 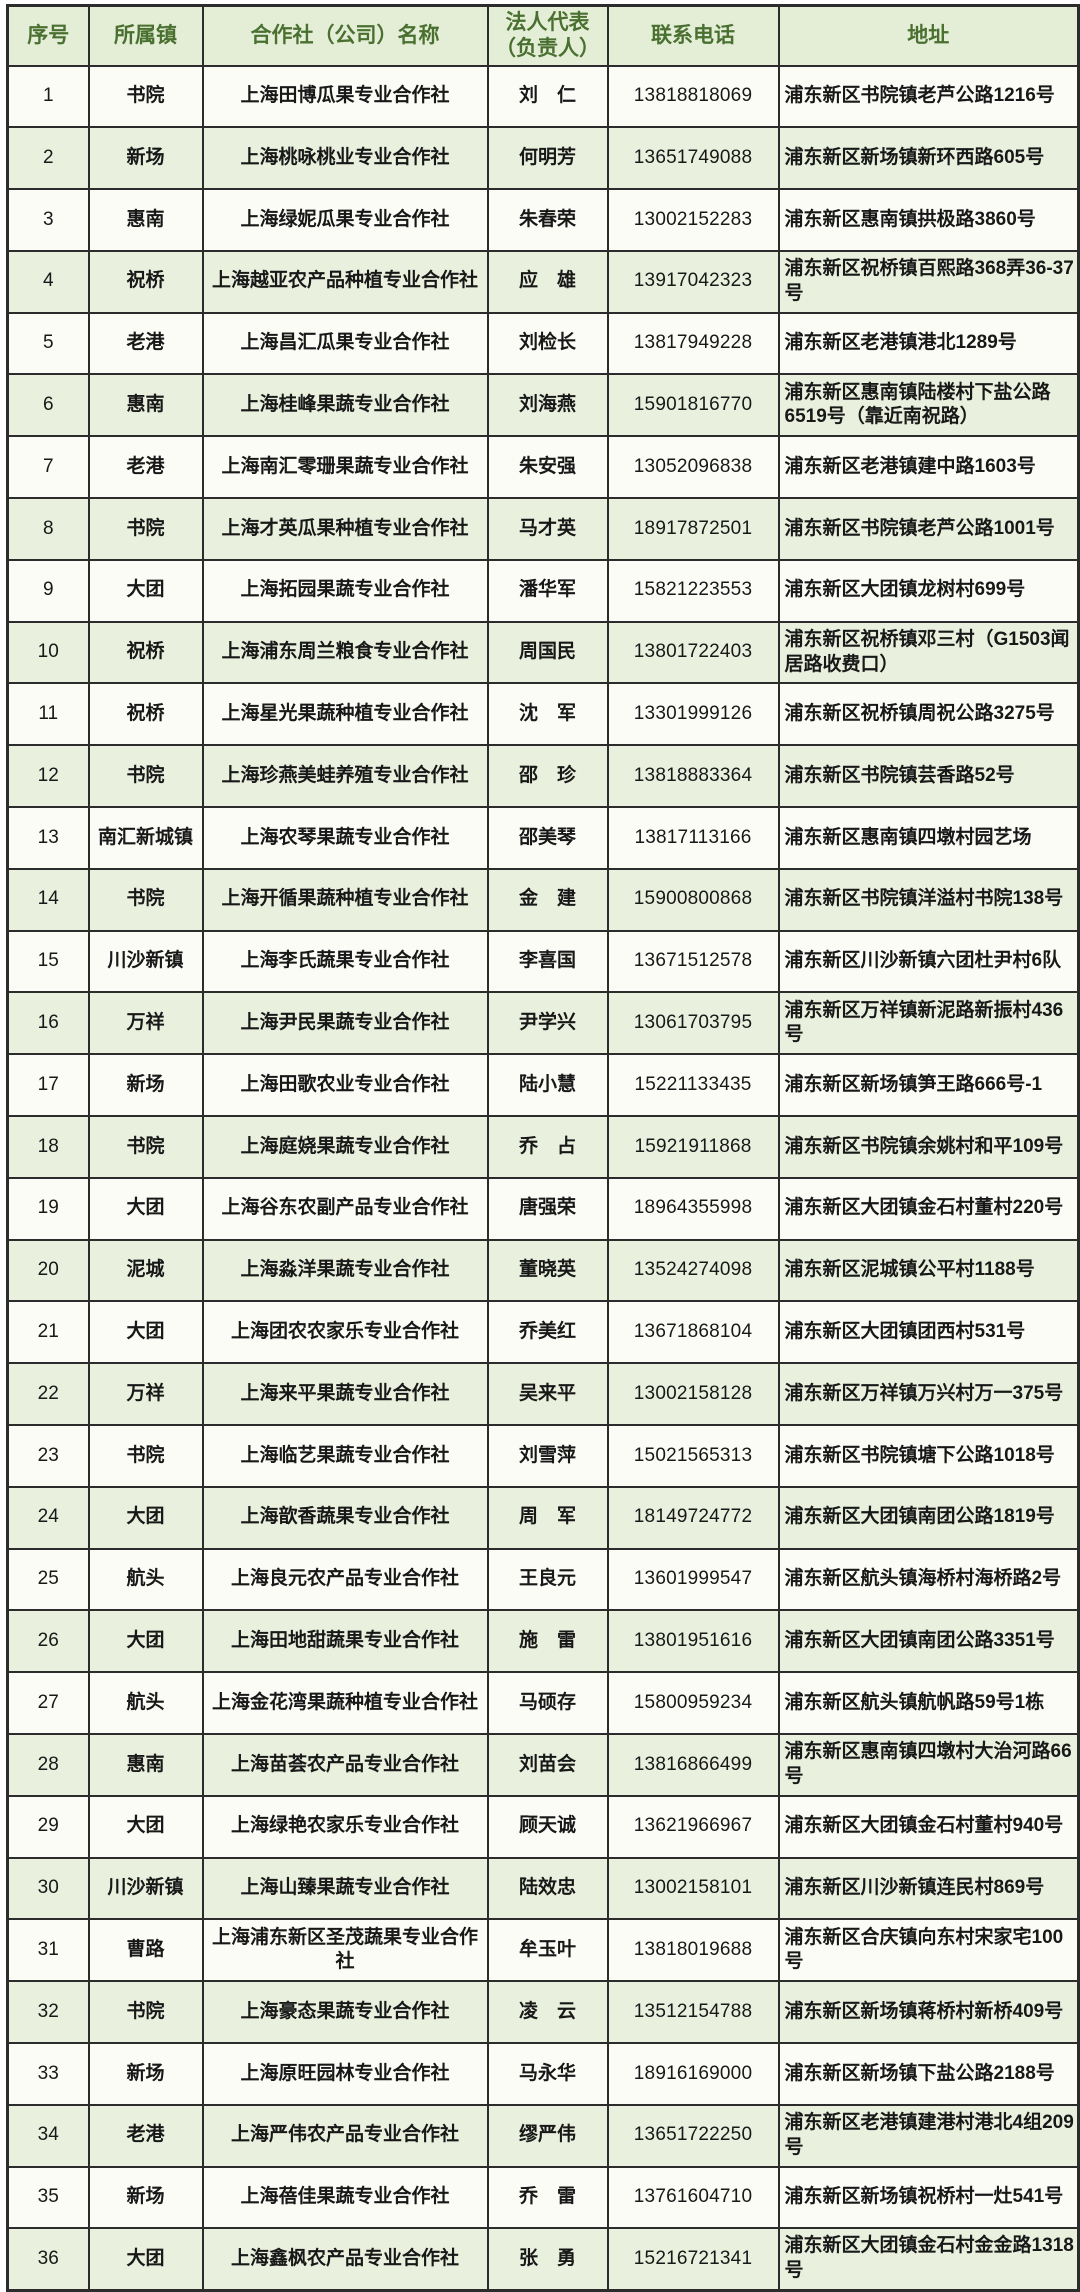 I want to click on cell-rep: 潘华军, so click(x=547, y=590).